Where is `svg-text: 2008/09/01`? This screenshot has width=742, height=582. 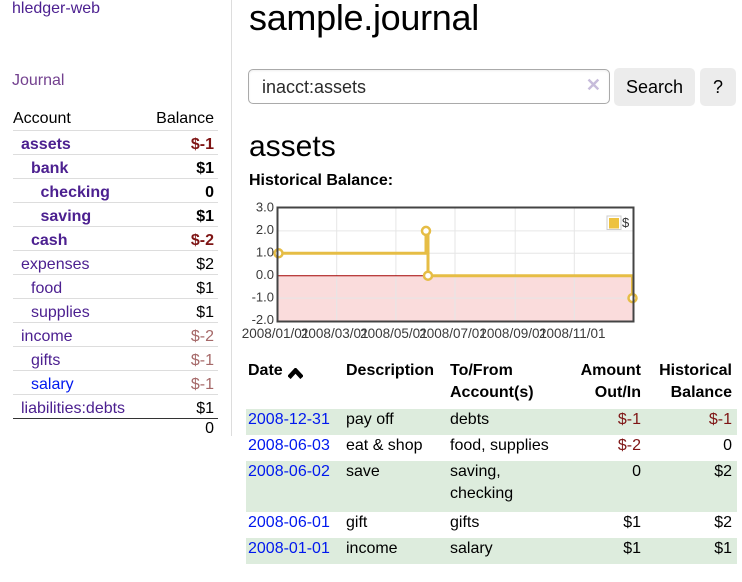 svg-text: 2008/09/01 is located at coordinates (513, 333).